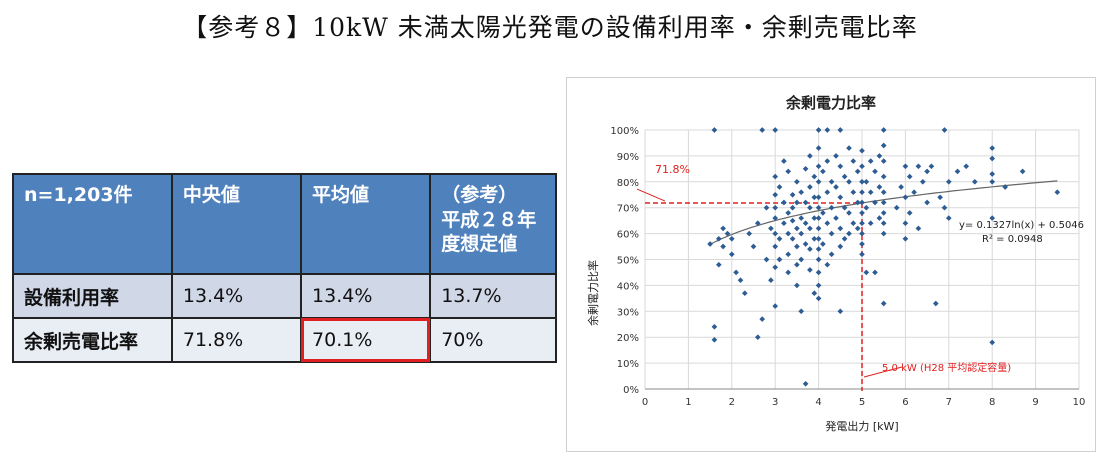 This screenshot has width=1100, height=460. Describe the element at coordinates (1012, 239) in the screenshot. I see `trendline-r2: R² = 0.0948` at that location.